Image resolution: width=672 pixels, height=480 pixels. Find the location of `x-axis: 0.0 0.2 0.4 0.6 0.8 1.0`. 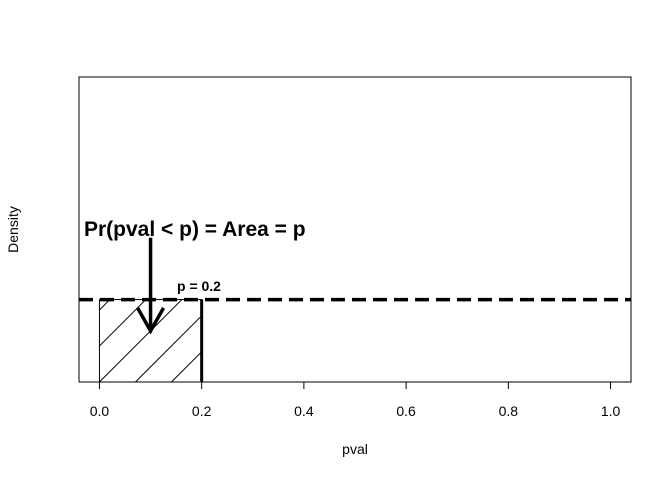

x-axis: 0.0 0.2 0.4 0.6 0.8 1.0 is located at coordinates (355, 400).